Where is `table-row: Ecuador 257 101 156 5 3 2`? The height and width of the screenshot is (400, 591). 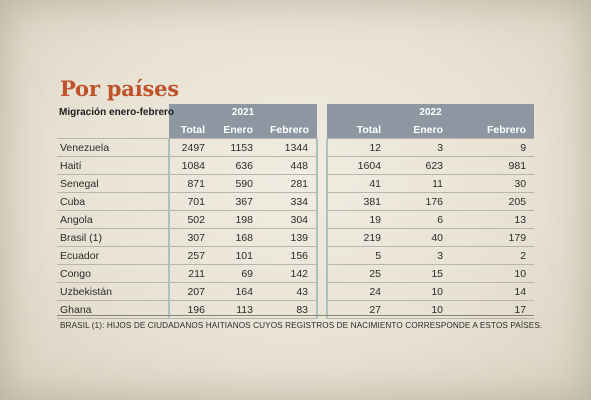
table-row: Ecuador 257 101 156 5 3 2 is located at coordinates (296, 255).